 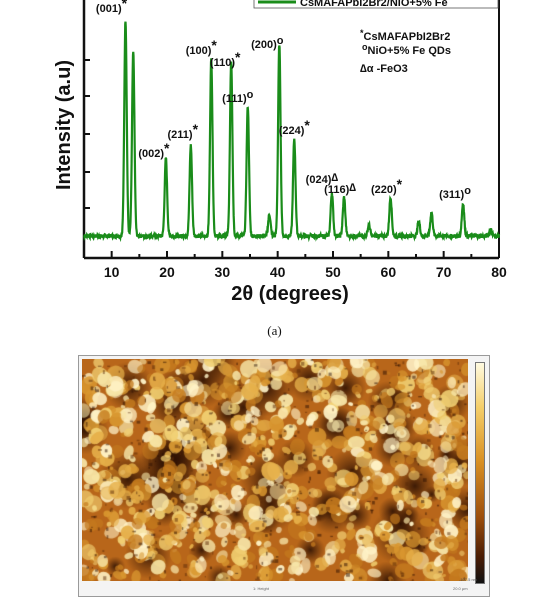 What do you see at coordinates (295, 127) in the screenshot?
I see `peak-annotation: (224)*` at bounding box center [295, 127].